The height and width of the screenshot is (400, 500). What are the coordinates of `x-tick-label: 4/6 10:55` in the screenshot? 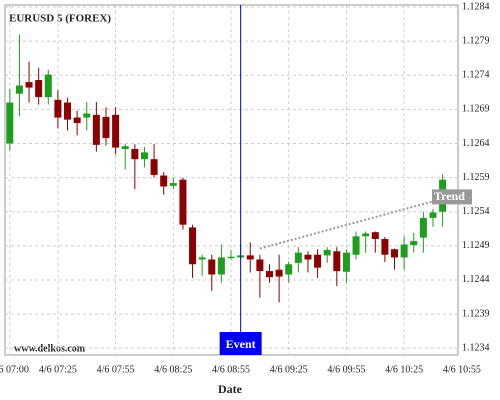 It's located at (462, 369).